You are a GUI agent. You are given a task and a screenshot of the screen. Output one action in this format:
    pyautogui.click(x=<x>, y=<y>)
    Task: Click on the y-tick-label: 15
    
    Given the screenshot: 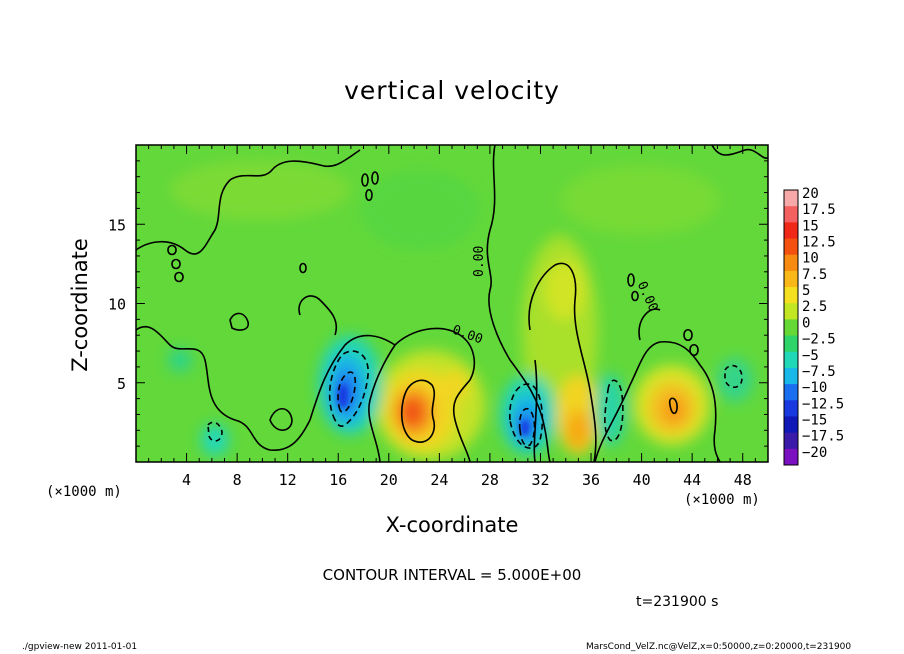 What is the action you would take?
    pyautogui.click(x=117, y=225)
    